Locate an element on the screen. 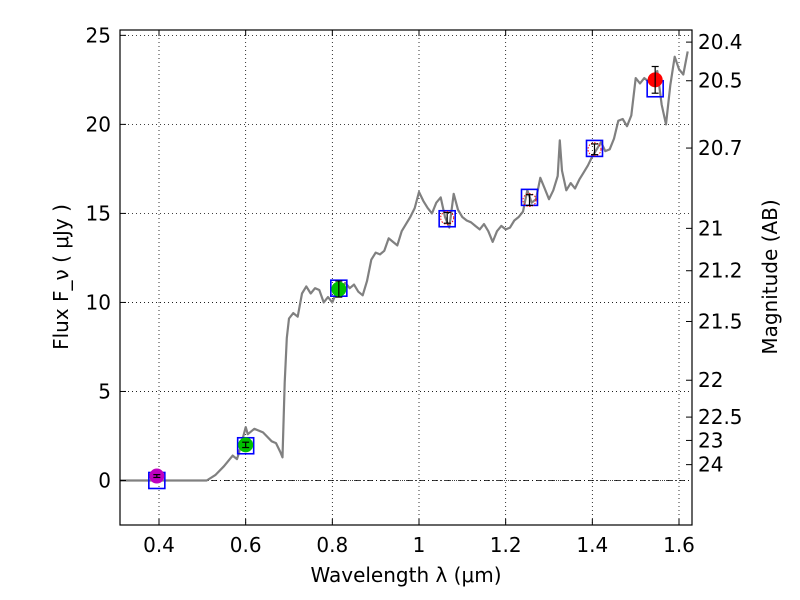  x-tick-label: 0.4 is located at coordinates (159, 545).